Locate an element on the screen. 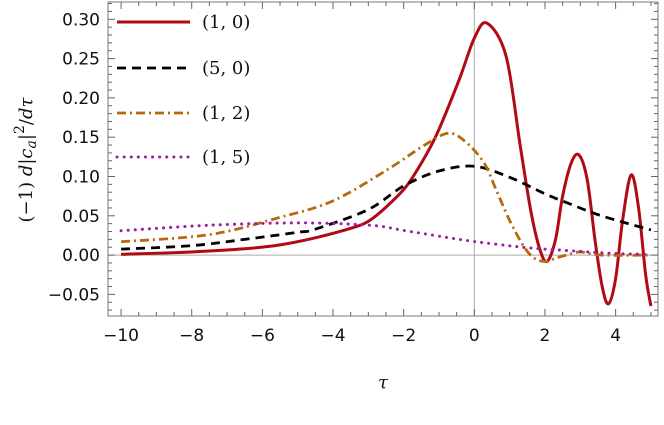  y-axis-label: (−1) d|ca|2/dτ is located at coordinates (26, 159).